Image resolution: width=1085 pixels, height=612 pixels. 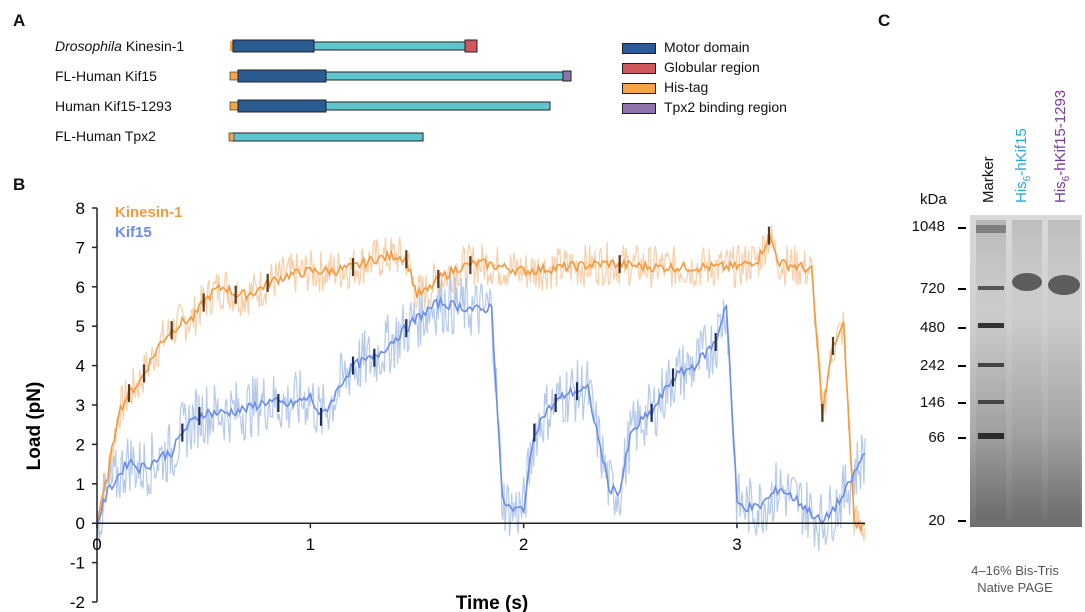 What do you see at coordinates (1015, 587) in the screenshot?
I see `gel-caption-line2: Native PAGE` at bounding box center [1015, 587].